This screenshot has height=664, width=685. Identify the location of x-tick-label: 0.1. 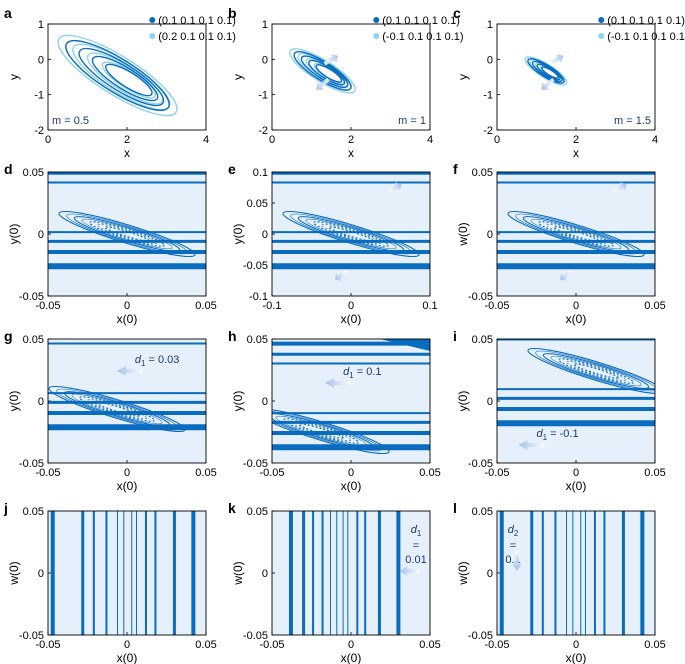
(429, 306).